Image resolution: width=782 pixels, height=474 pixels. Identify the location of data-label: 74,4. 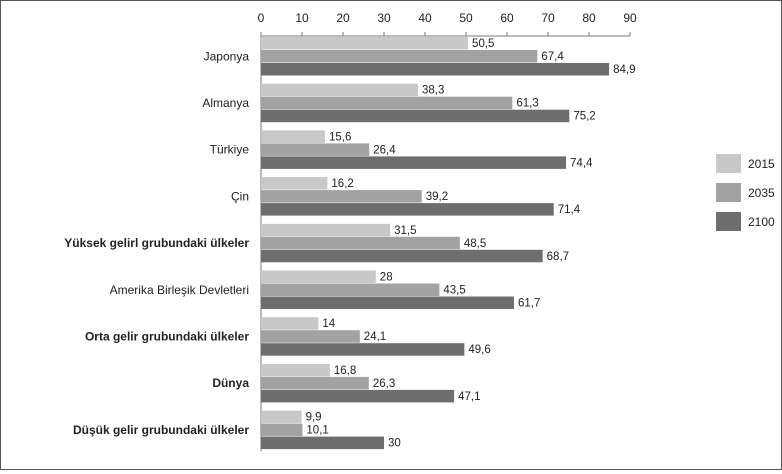
(581, 163).